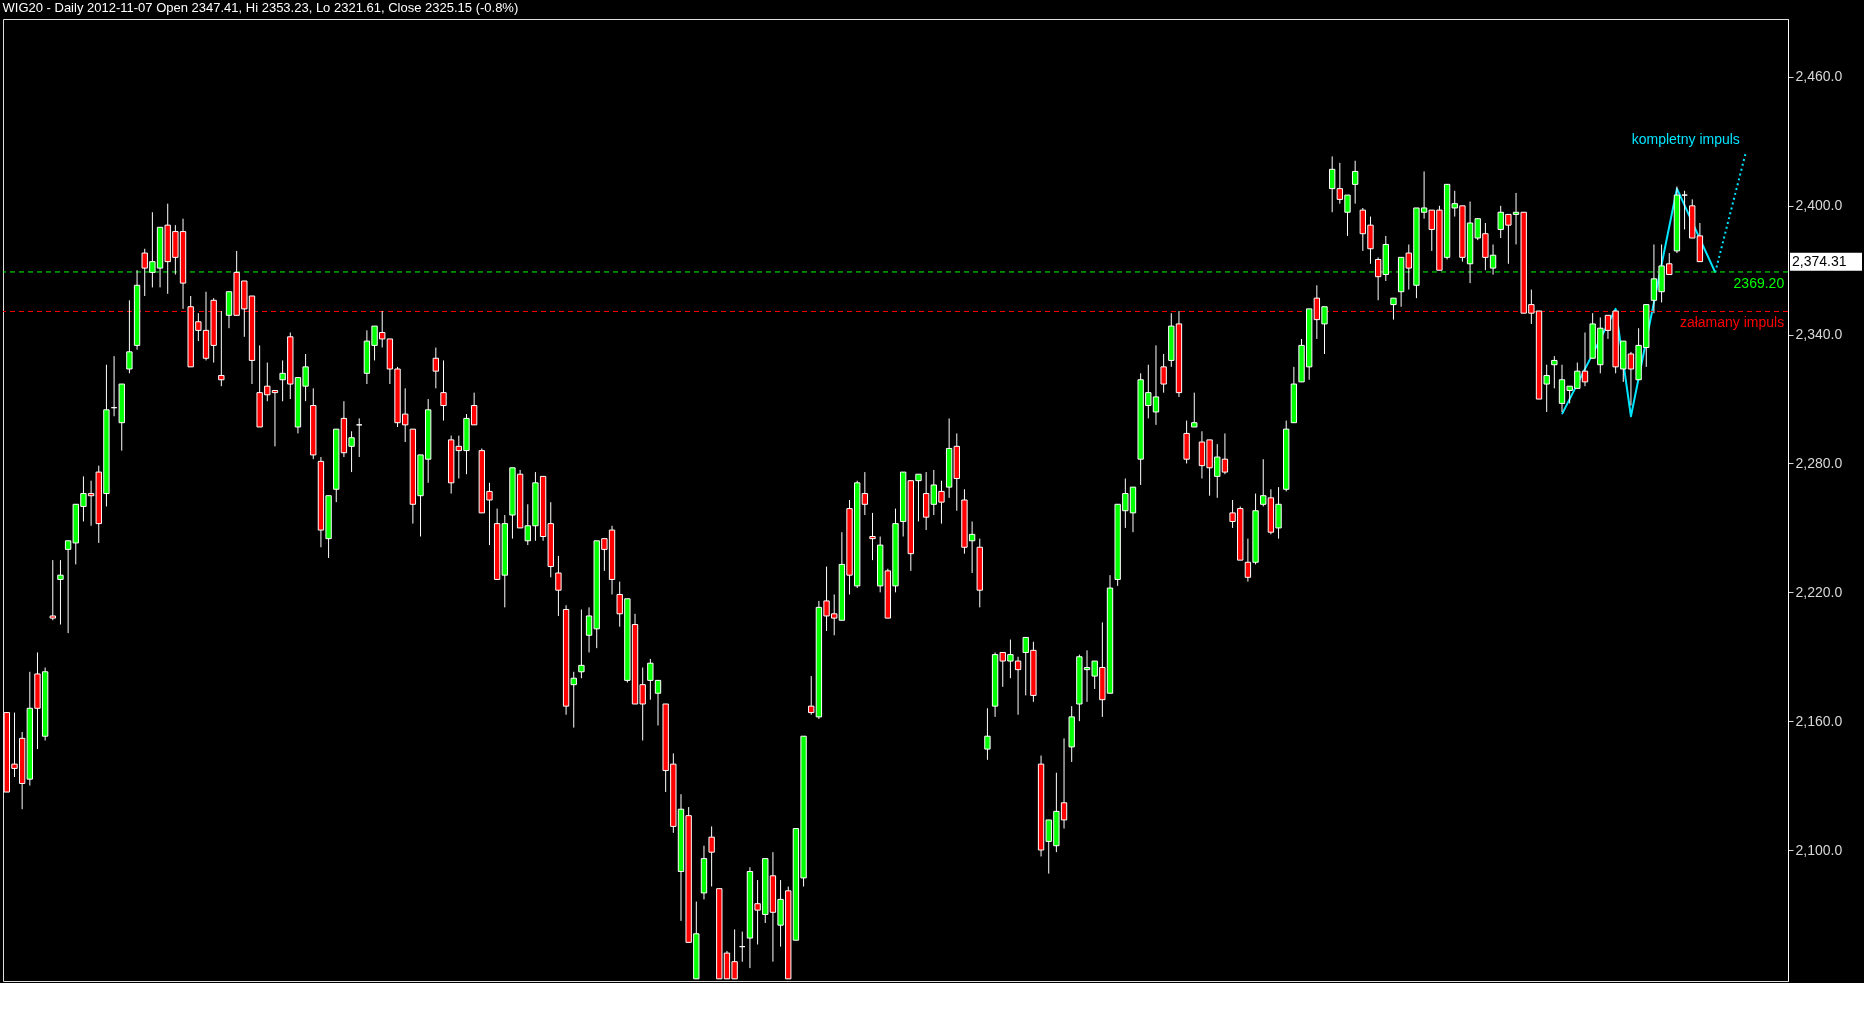  Describe the element at coordinates (1819, 205) in the screenshot. I see `y-tick-label: 2,400.0` at that location.